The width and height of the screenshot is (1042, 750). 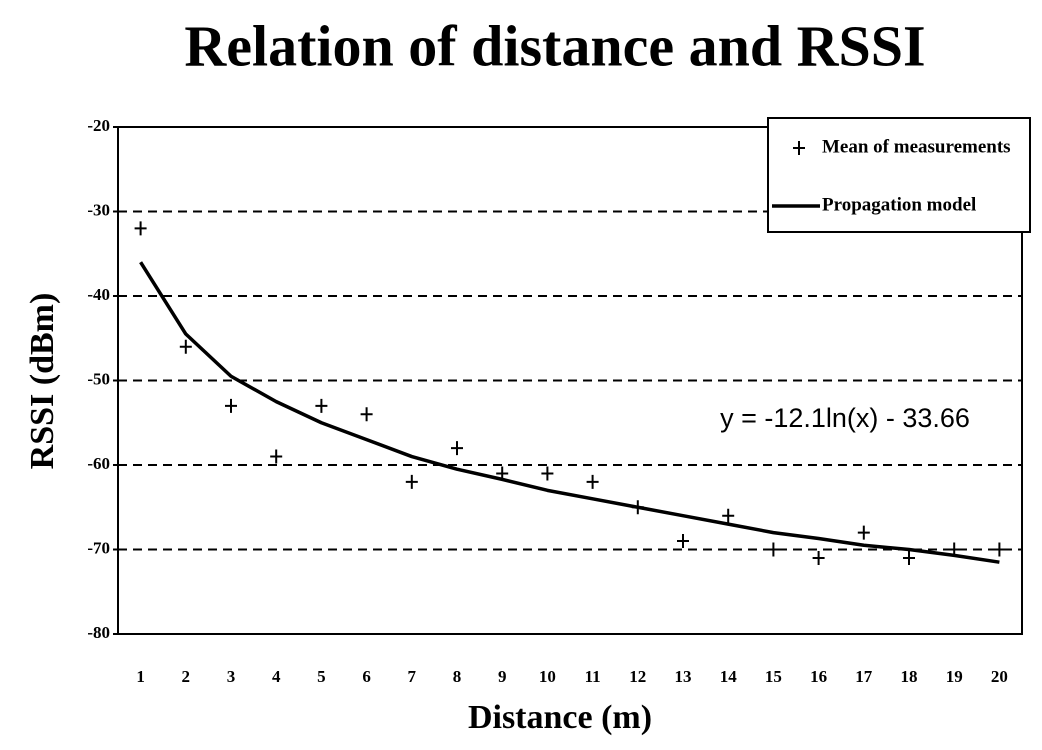 What do you see at coordinates (98, 294) in the screenshot?
I see `y-tick-label: -40` at bounding box center [98, 294].